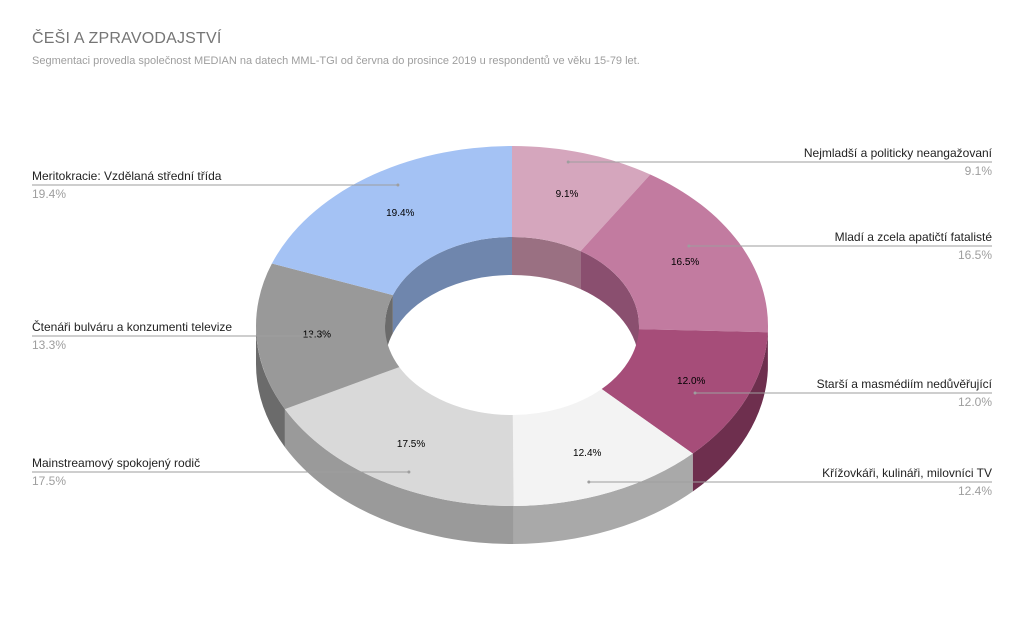 This screenshot has width=1023, height=634. I want to click on legend-percent: 12.0%, so click(975, 402).